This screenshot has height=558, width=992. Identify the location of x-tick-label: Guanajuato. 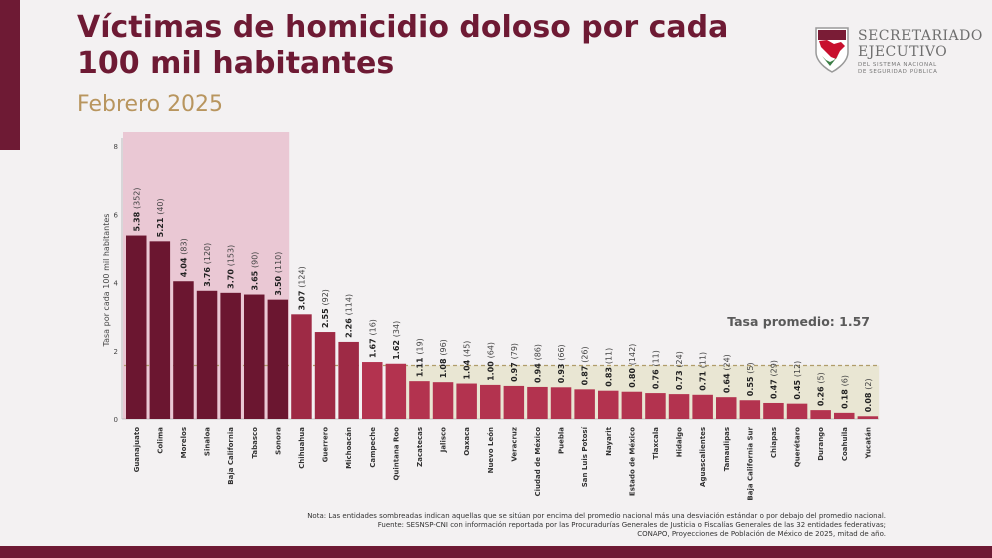
(137, 450).